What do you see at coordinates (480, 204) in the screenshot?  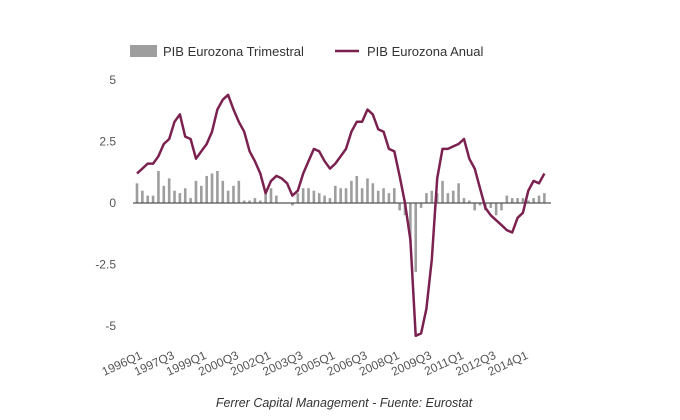 I see `bar-2012Q1` at bounding box center [480, 204].